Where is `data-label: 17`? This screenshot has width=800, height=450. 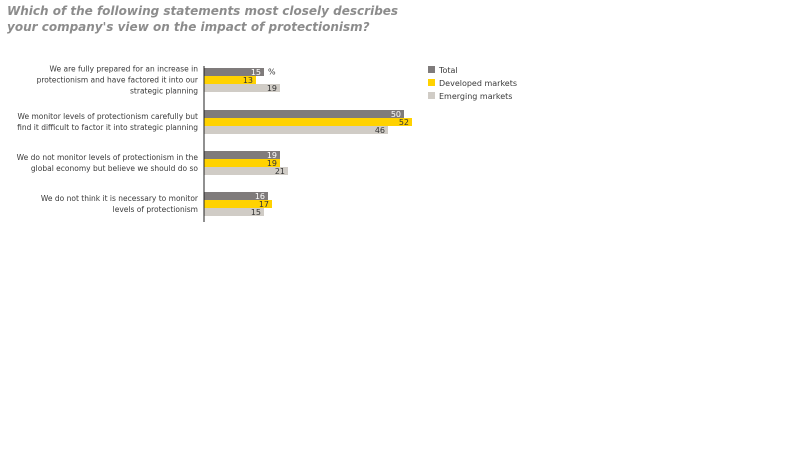 data-label: 17 is located at coordinates (264, 204).